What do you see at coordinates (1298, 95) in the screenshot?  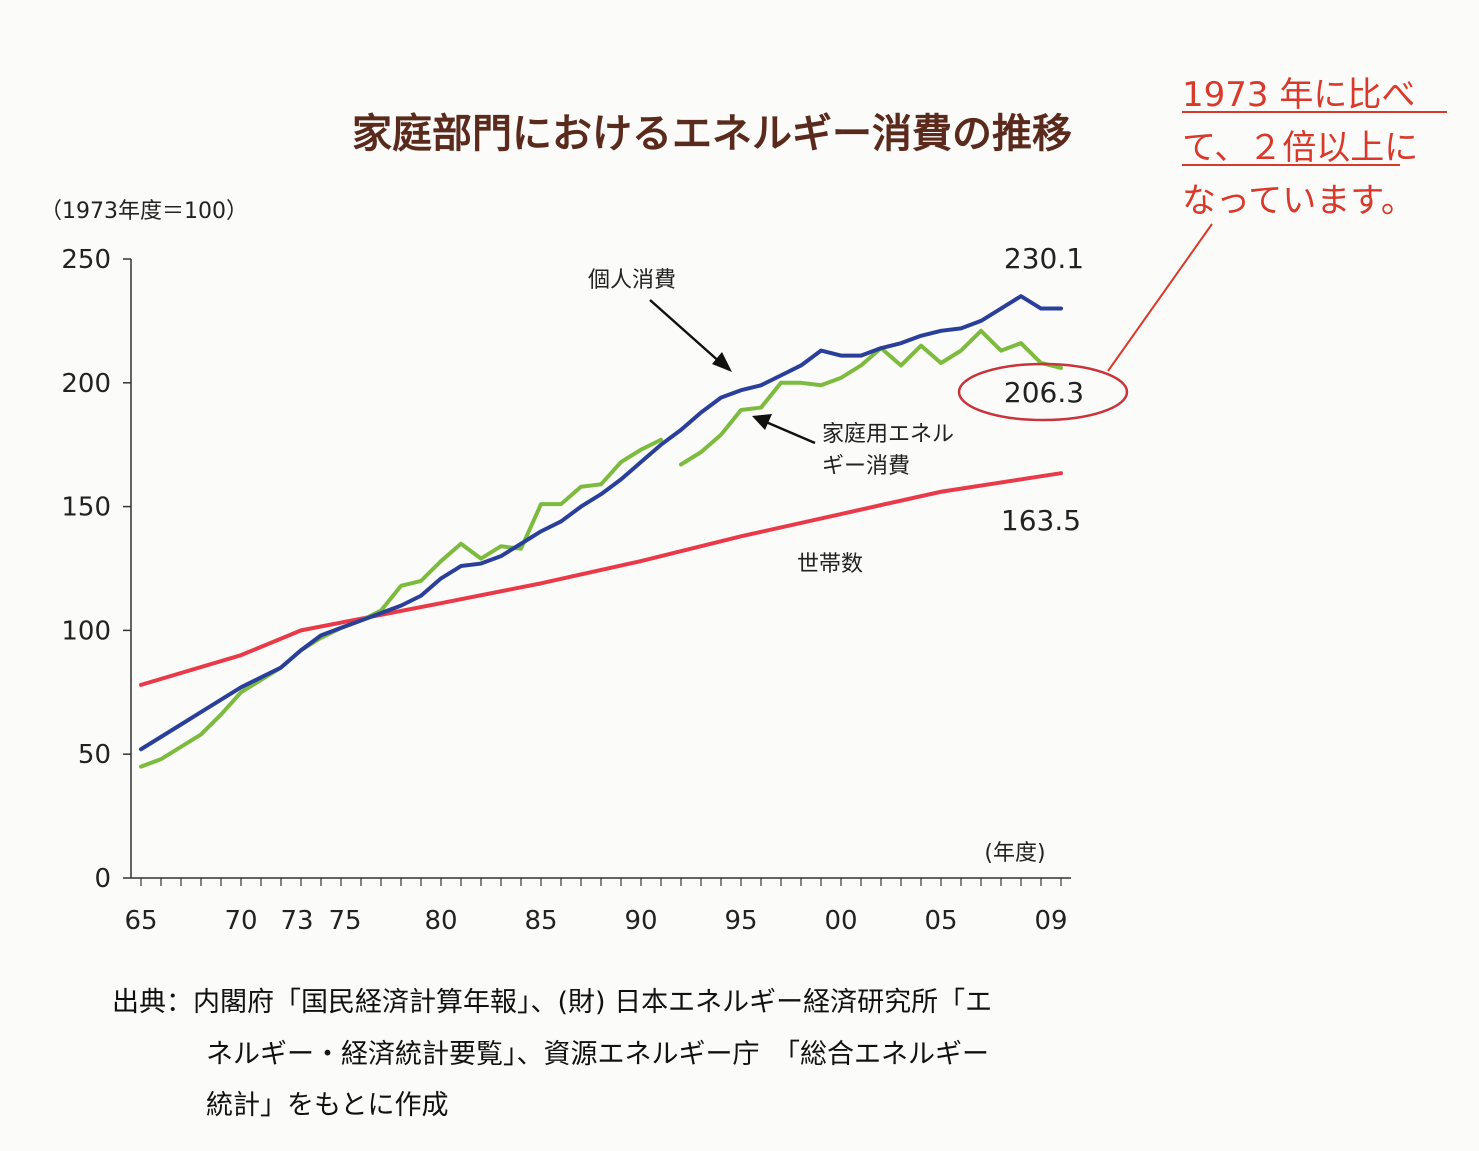 I see `callout-line-1: 1973 年に比べ` at bounding box center [1298, 95].